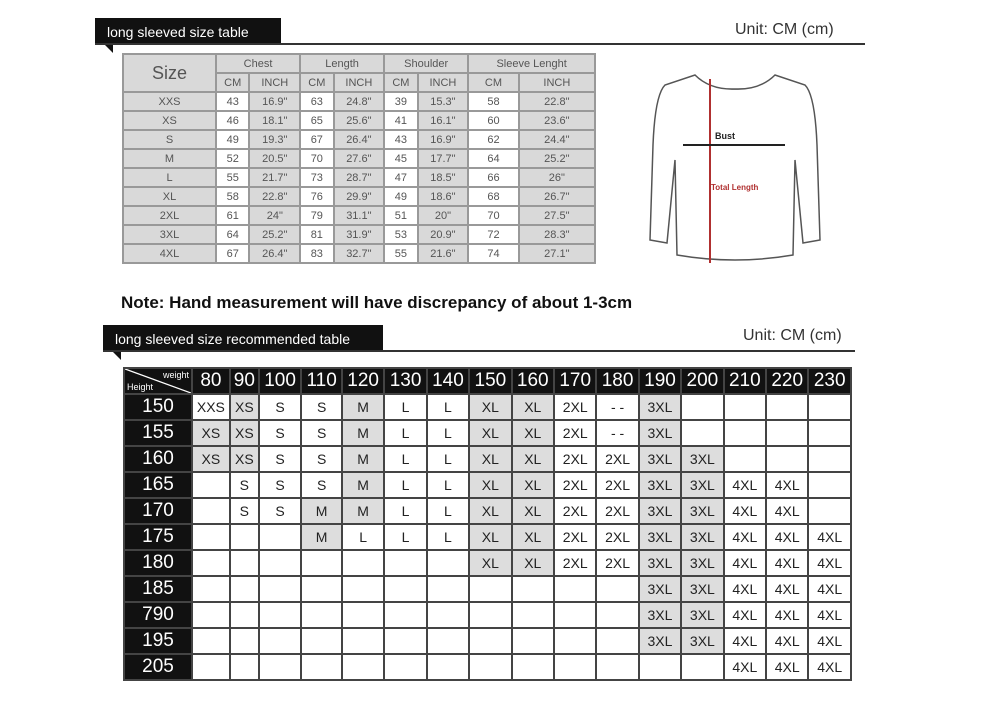  Describe the element at coordinates (443, 253) in the screenshot. I see `value-cell: 21.6"` at that location.